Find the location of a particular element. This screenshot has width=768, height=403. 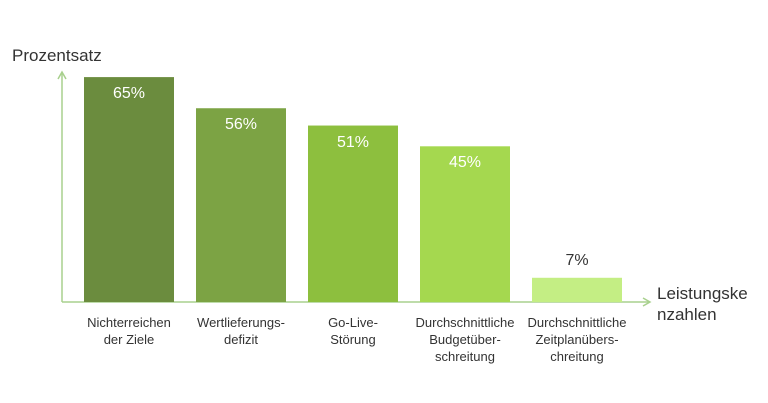

value-label: 45% is located at coordinates (465, 163).